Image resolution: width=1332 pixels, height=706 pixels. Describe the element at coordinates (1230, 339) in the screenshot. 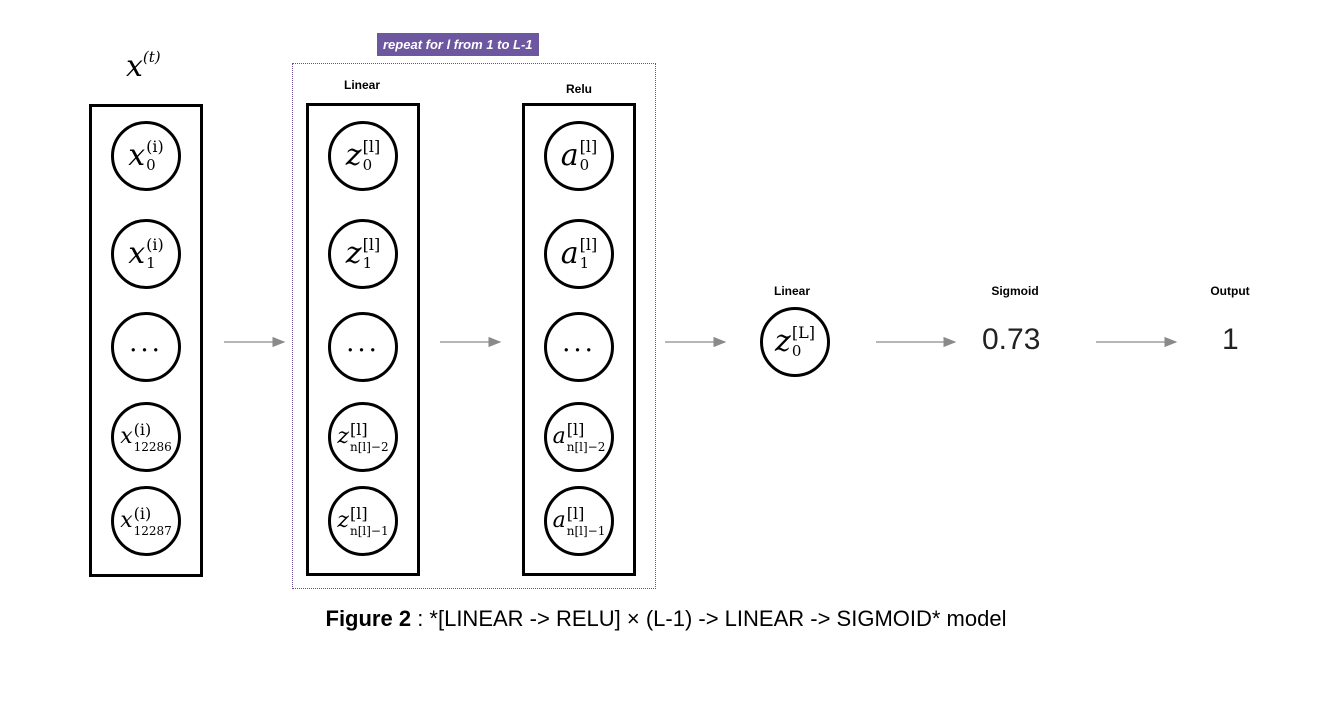

I see `output-value: 1` at that location.